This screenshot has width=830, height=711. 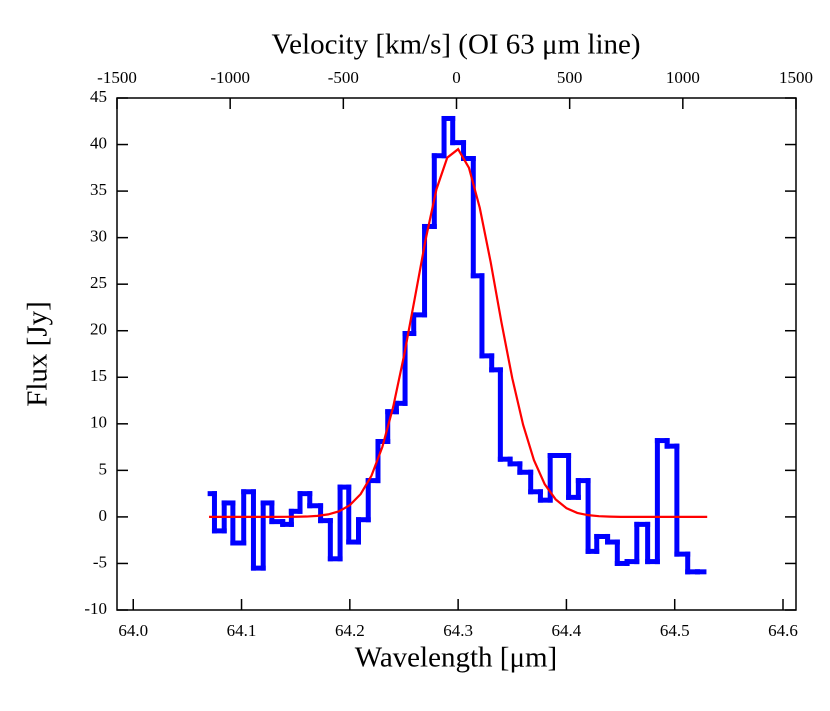 What do you see at coordinates (783, 630) in the screenshot?
I see `x-tick-label: 64.6` at bounding box center [783, 630].